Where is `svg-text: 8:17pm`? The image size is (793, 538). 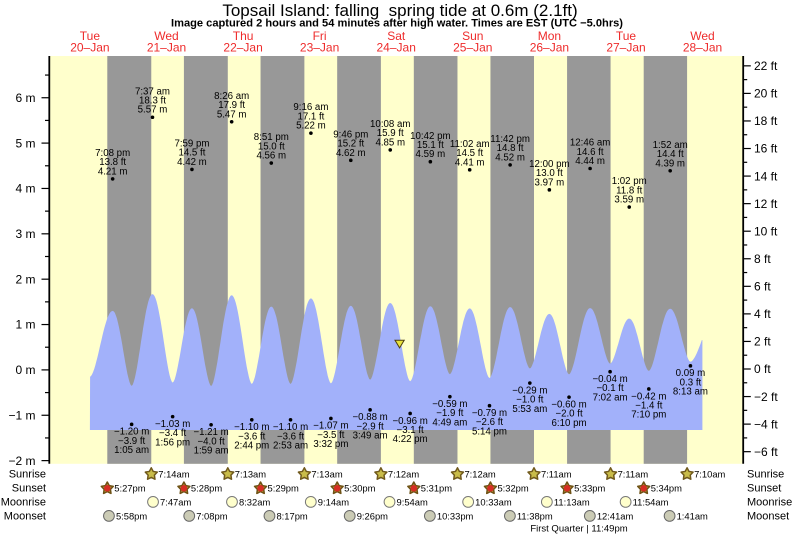 svg-text: 8:17pm is located at coordinates (291, 516).